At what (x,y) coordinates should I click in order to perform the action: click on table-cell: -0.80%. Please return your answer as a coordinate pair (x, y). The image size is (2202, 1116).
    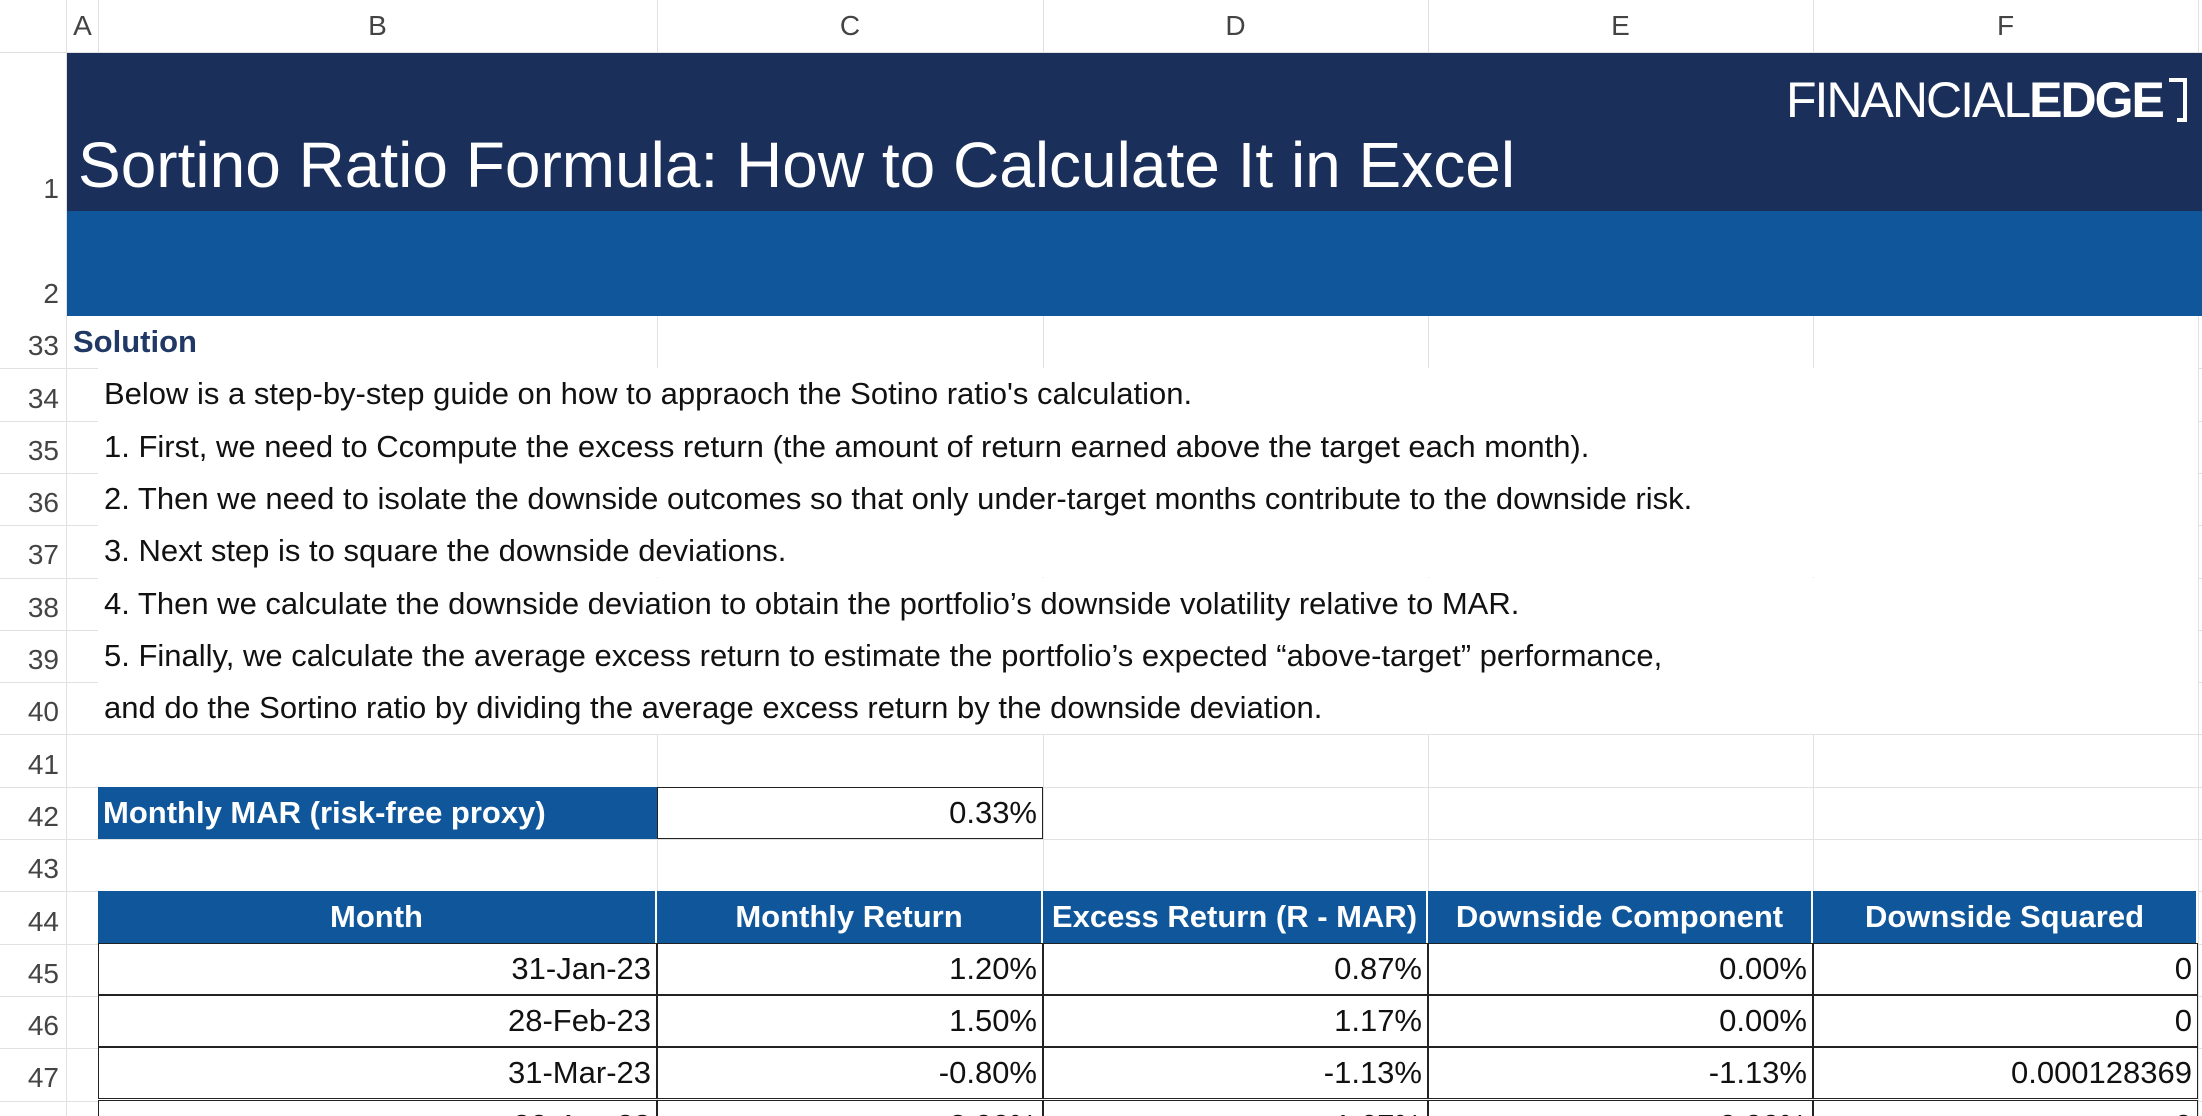
    Looking at the image, I should click on (850, 1073).